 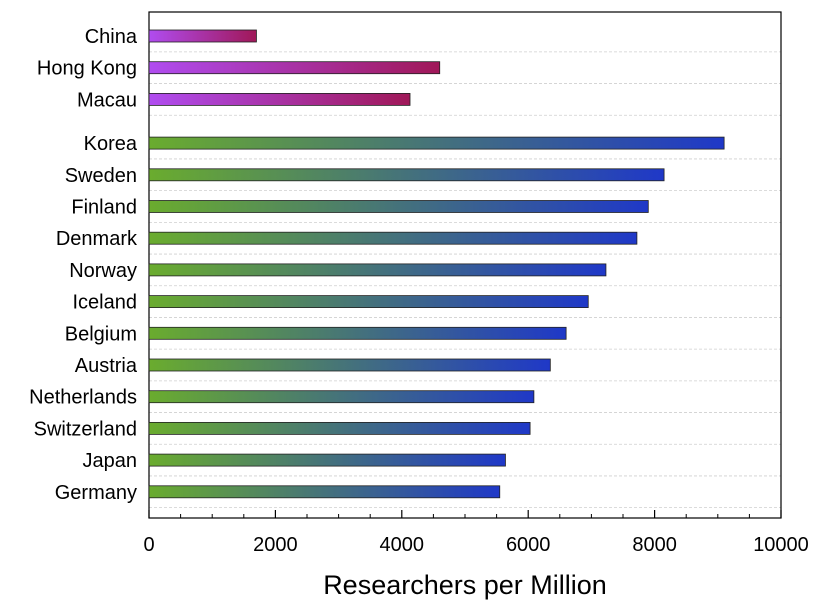 I want to click on x-axis-label: Researchers per Million, so click(x=465, y=585).